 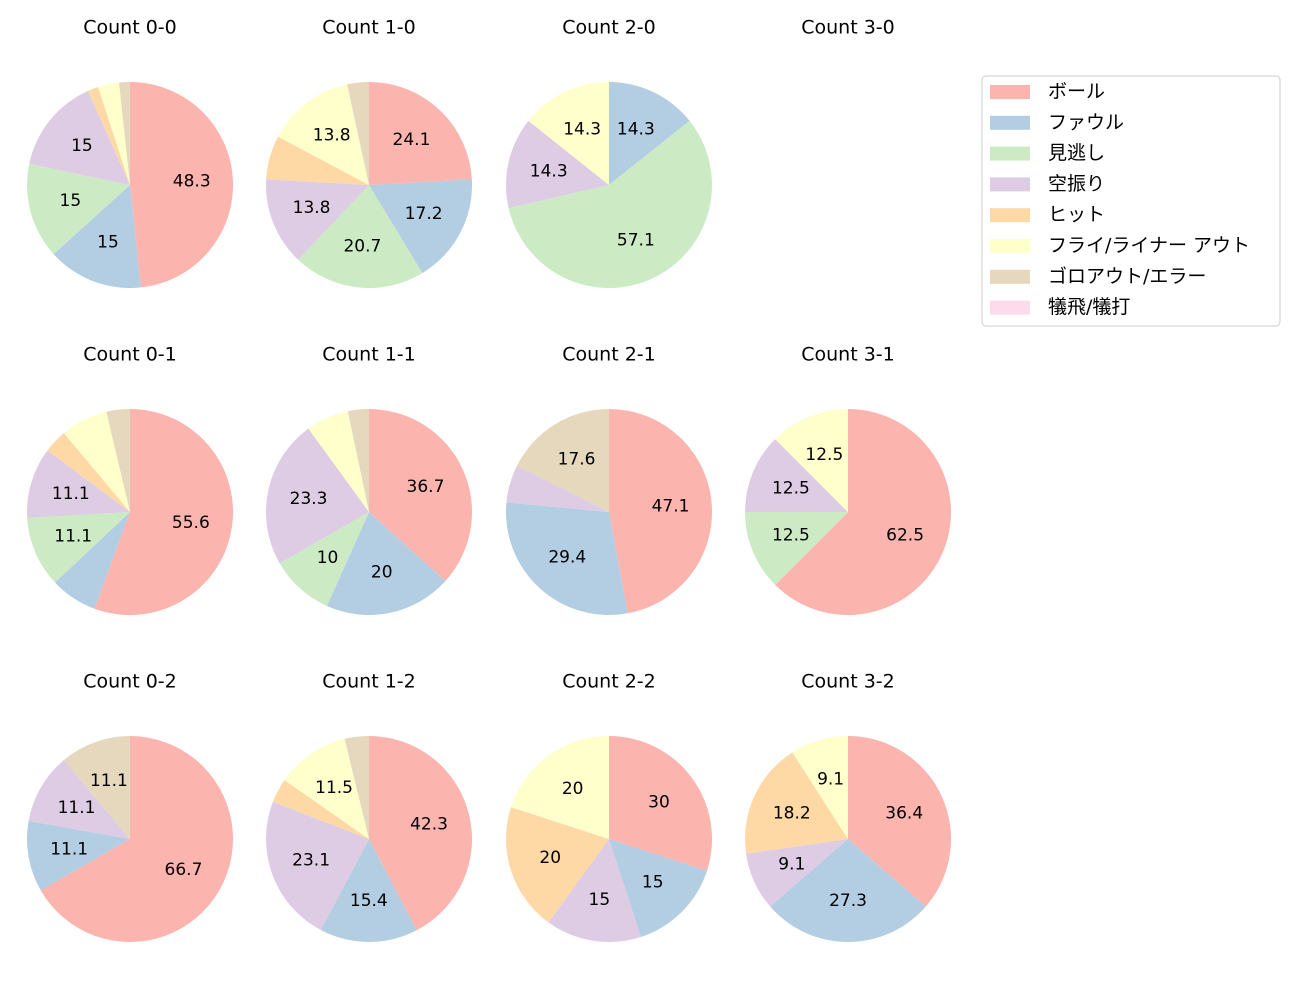 I want to click on legend-label: ゴロアウト/エラー, so click(x=1127, y=276).